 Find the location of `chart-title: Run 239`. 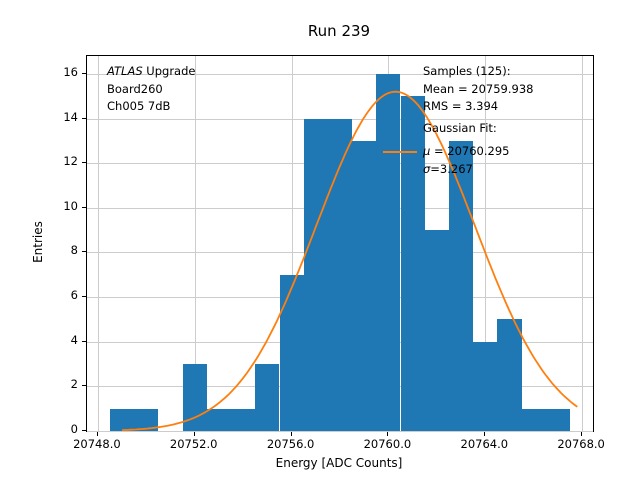

chart-title: Run 239 is located at coordinates (339, 31).